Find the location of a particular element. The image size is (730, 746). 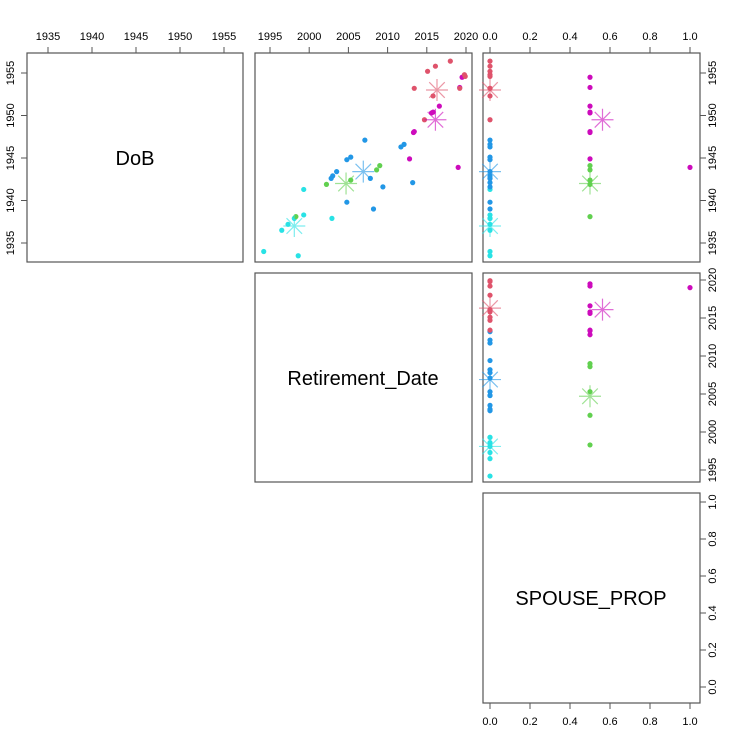

y-tick-label: 2005 is located at coordinates (713, 394).